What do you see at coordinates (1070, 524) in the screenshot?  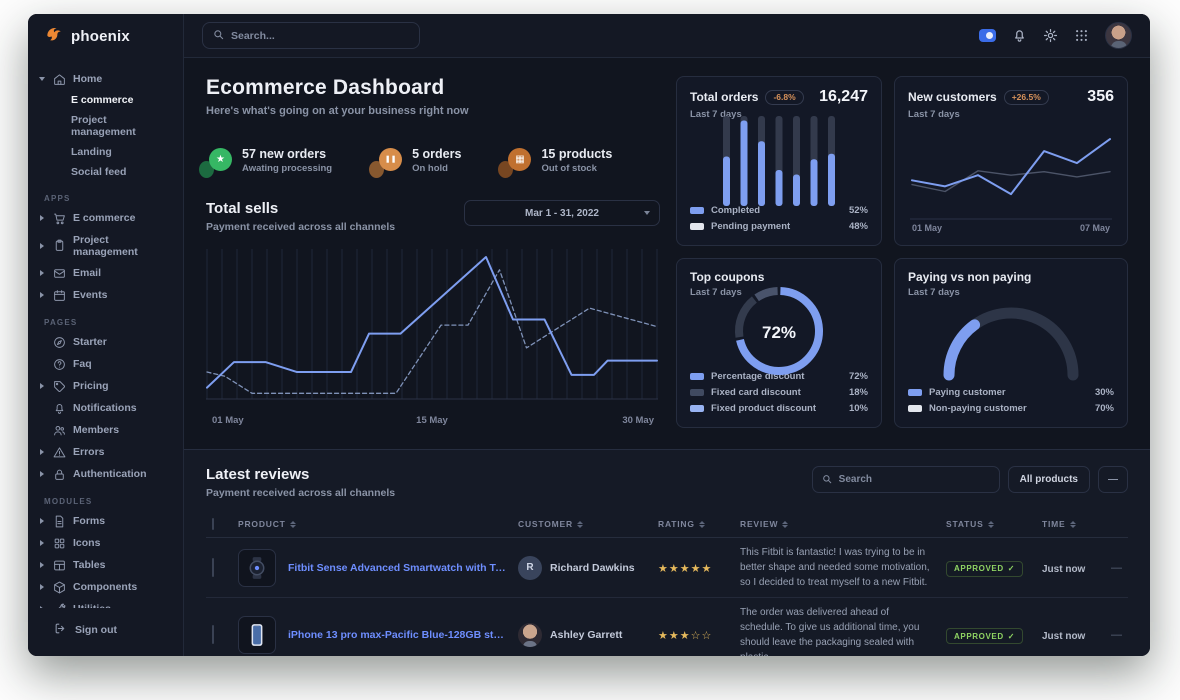 I see `column-header-time: TIME` at bounding box center [1070, 524].